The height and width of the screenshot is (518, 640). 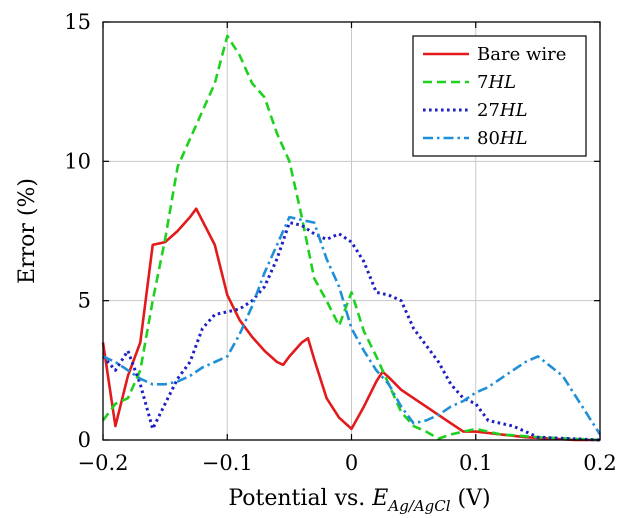 What do you see at coordinates (84, 440) in the screenshot?
I see `y-tick-label: 0` at bounding box center [84, 440].